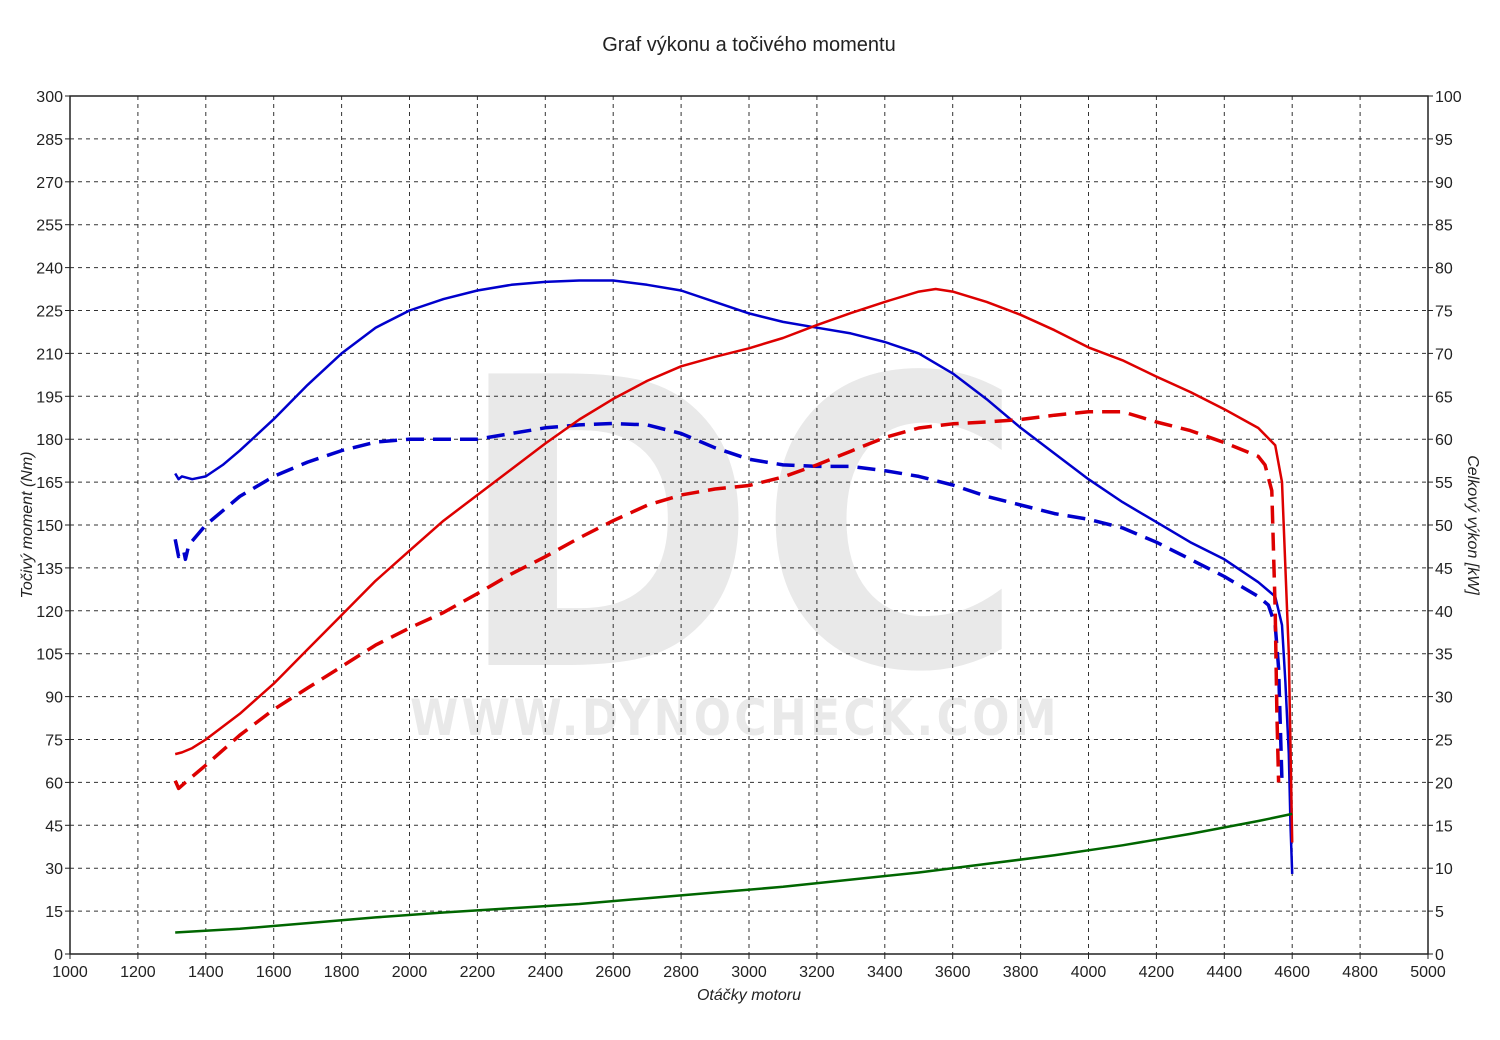 The image size is (1500, 1040). What do you see at coordinates (58, 955) in the screenshot?
I see `left-y-tick-label: 0` at bounding box center [58, 955].